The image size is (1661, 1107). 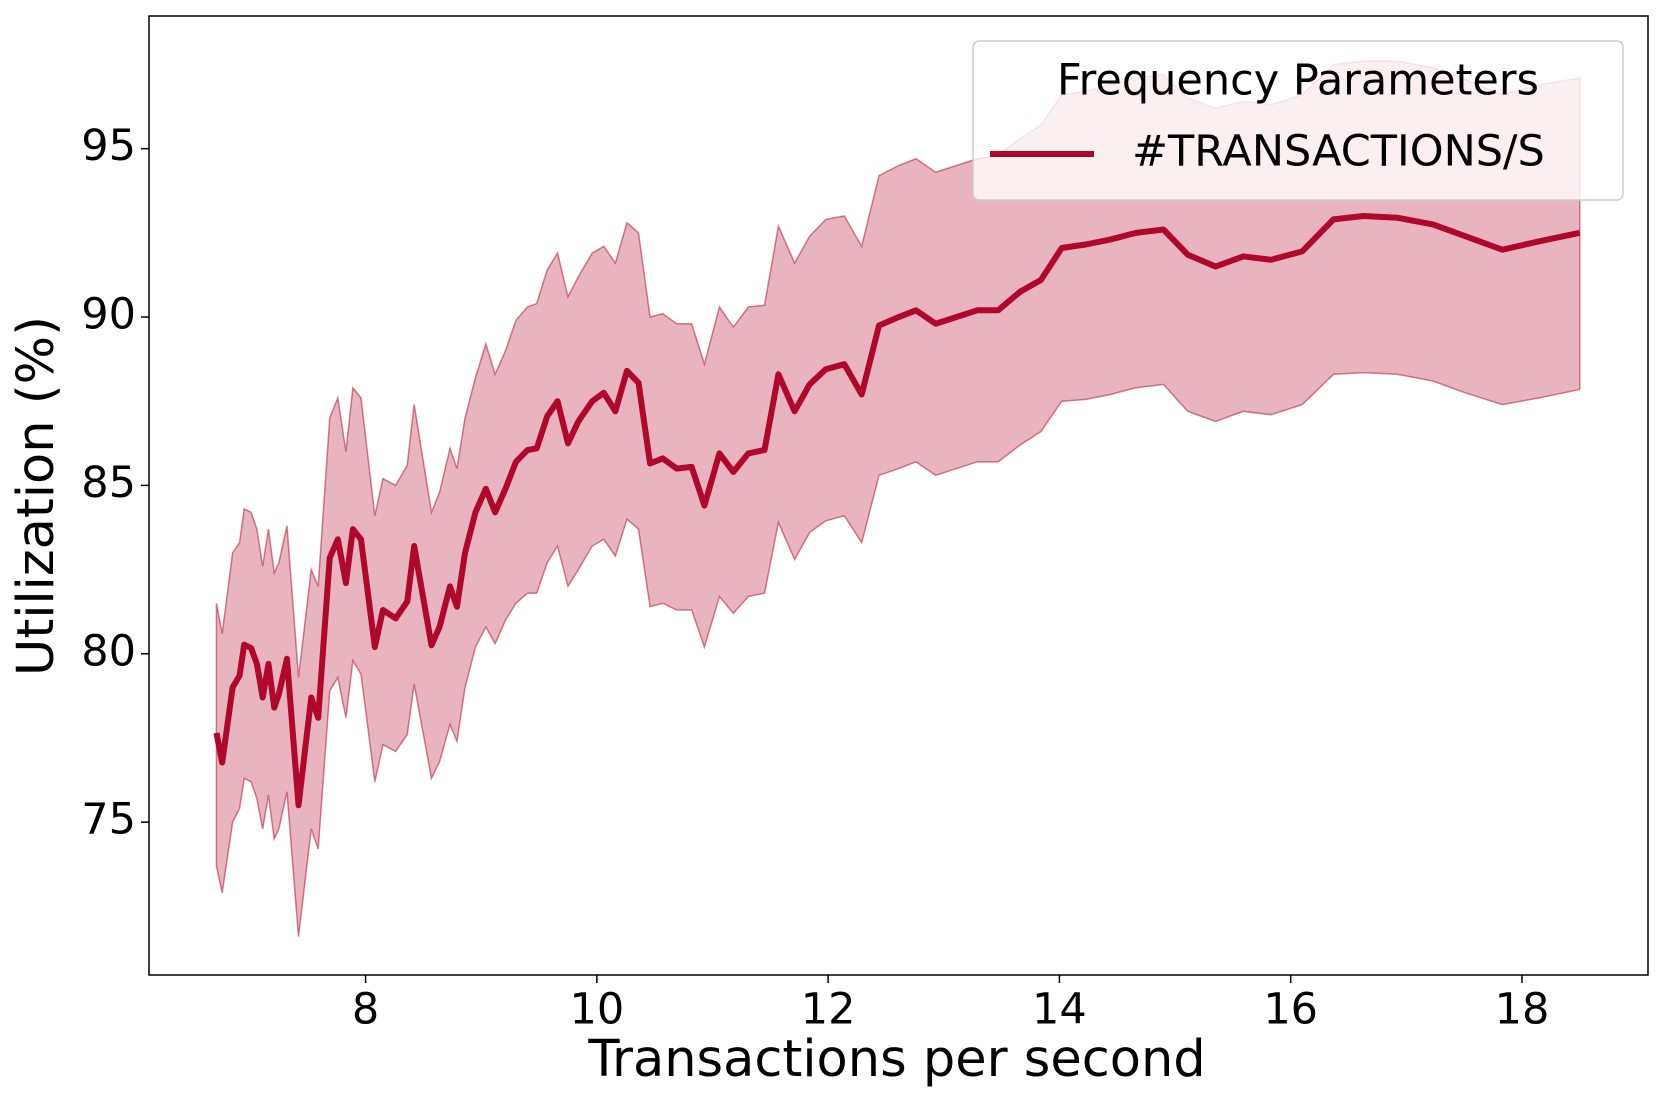 What do you see at coordinates (1522, 1010) in the screenshot?
I see `x-tick-label: 18` at bounding box center [1522, 1010].